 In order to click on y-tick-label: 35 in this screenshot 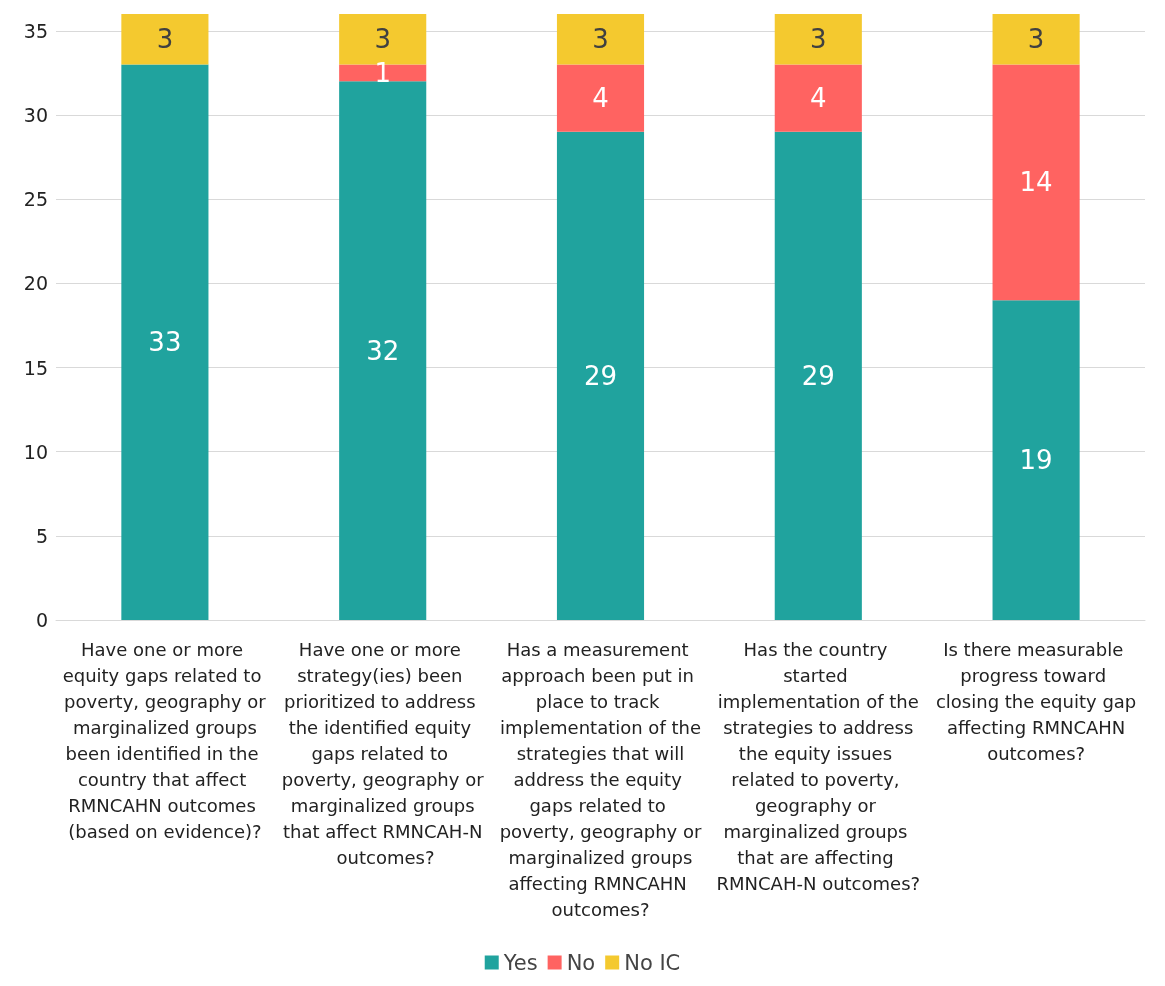, I will do `click(35, 30)`.